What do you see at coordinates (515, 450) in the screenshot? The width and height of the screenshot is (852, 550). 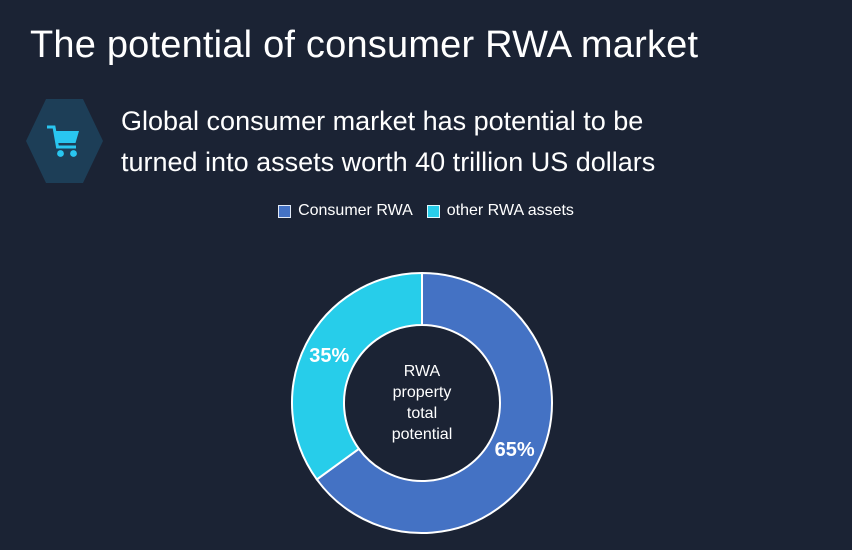 I see `slice-label-consumer-rwa: 65%` at bounding box center [515, 450].